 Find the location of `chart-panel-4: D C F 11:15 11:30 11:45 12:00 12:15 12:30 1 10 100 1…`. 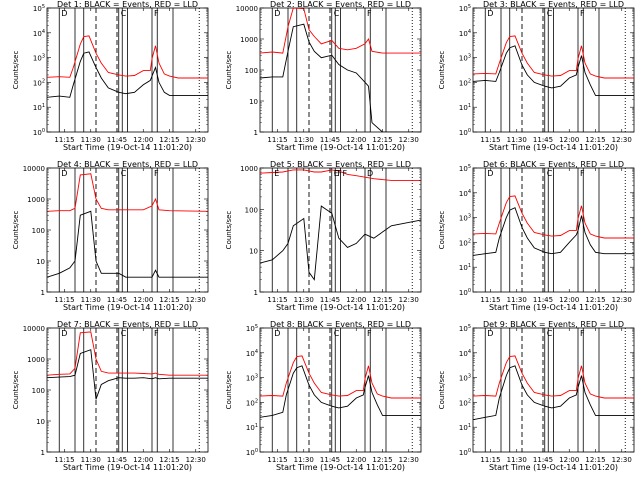

chart-panel-4: D C F 11:15 11:30 11:45 12:00 12:15 12:30 1 10 100 1… is located at coordinates (110, 236).